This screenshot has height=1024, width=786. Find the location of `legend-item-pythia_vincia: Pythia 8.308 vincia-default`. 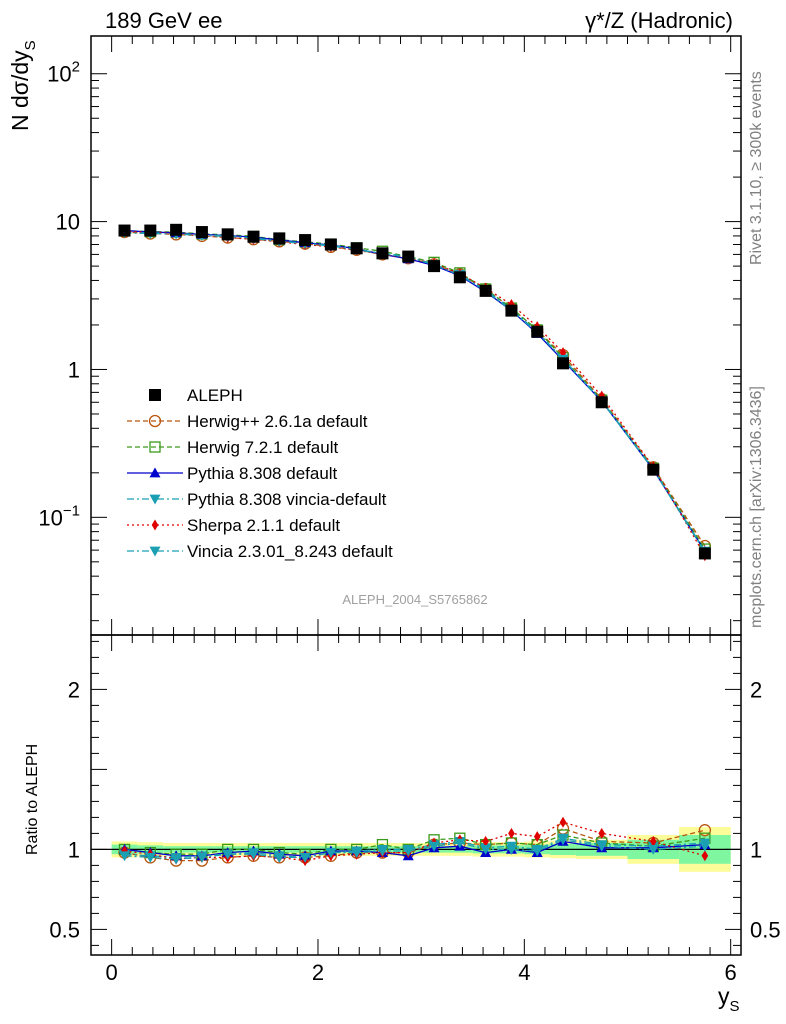

legend-item-pythia_vincia: Pythia 8.308 vincia-default is located at coordinates (257, 499).